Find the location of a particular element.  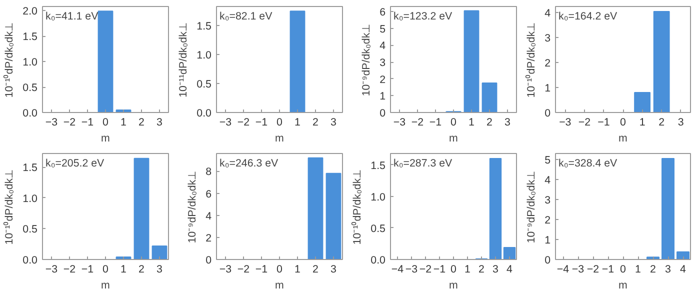

annotation: k₀=123.2 eV is located at coordinates (424, 16).